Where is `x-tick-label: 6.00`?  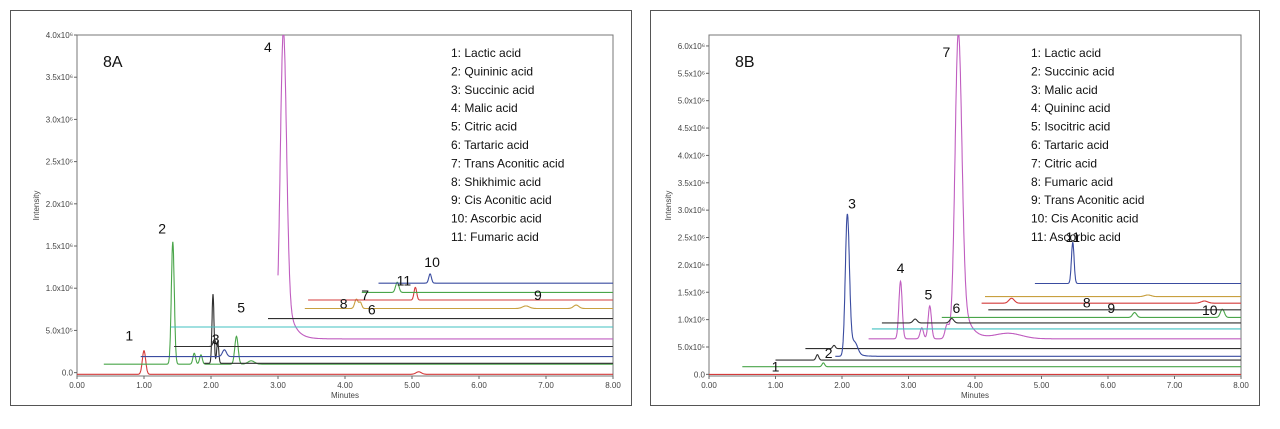 x-tick-label: 6.00 is located at coordinates (479, 385).